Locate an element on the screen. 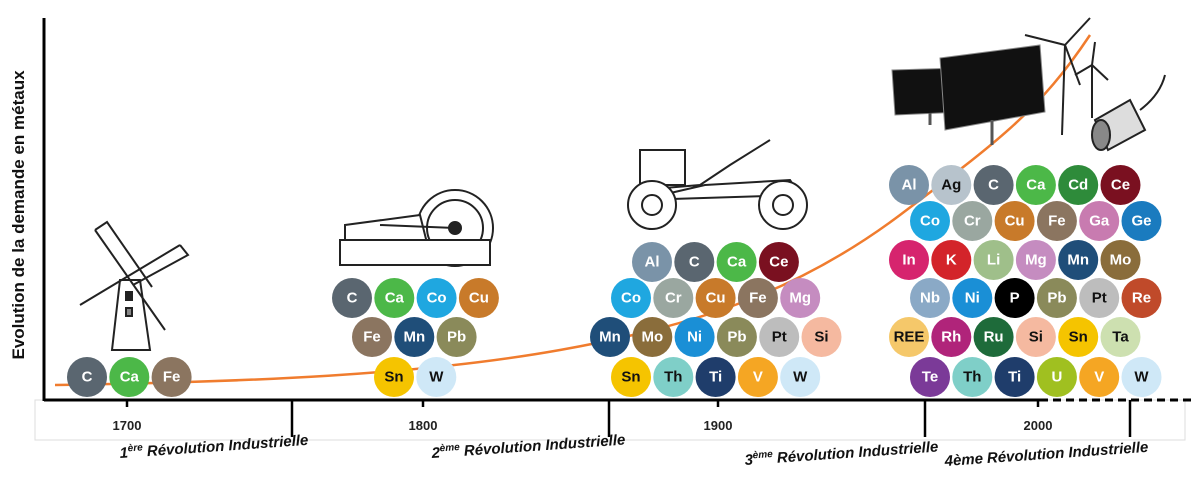 Image resolution: width=1194 pixels, height=484 pixels. element-symbol: Pb is located at coordinates (736, 337).